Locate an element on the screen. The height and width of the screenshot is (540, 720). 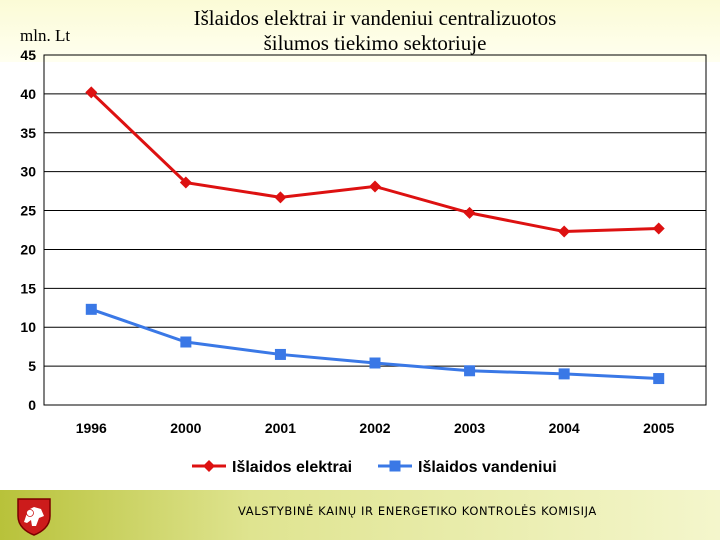
x-tick-label: 2002 is located at coordinates (374, 428).